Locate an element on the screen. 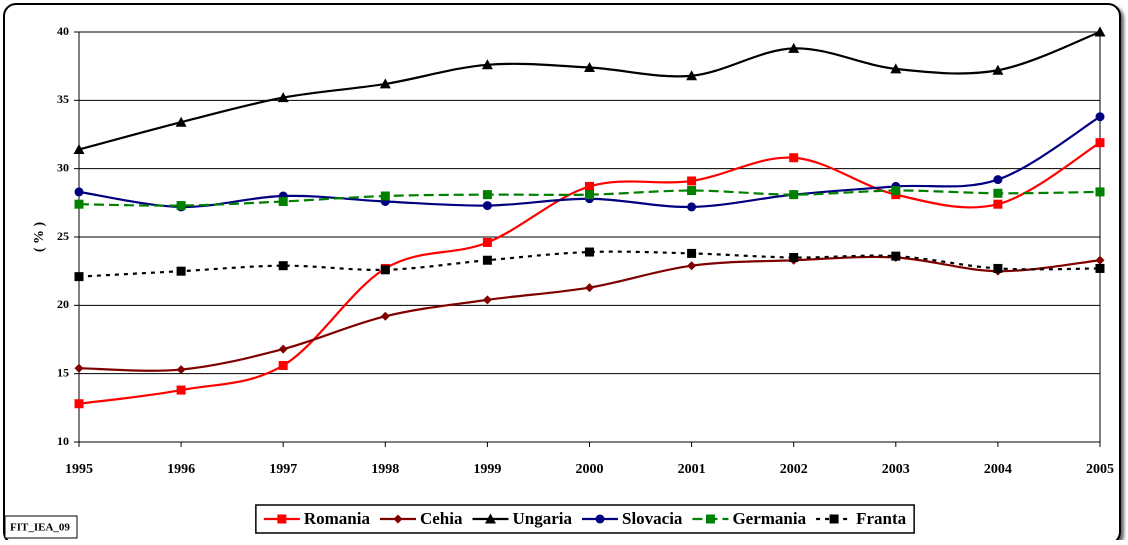 The image size is (1128, 545). x-tick-label: 2000 is located at coordinates (590, 469).